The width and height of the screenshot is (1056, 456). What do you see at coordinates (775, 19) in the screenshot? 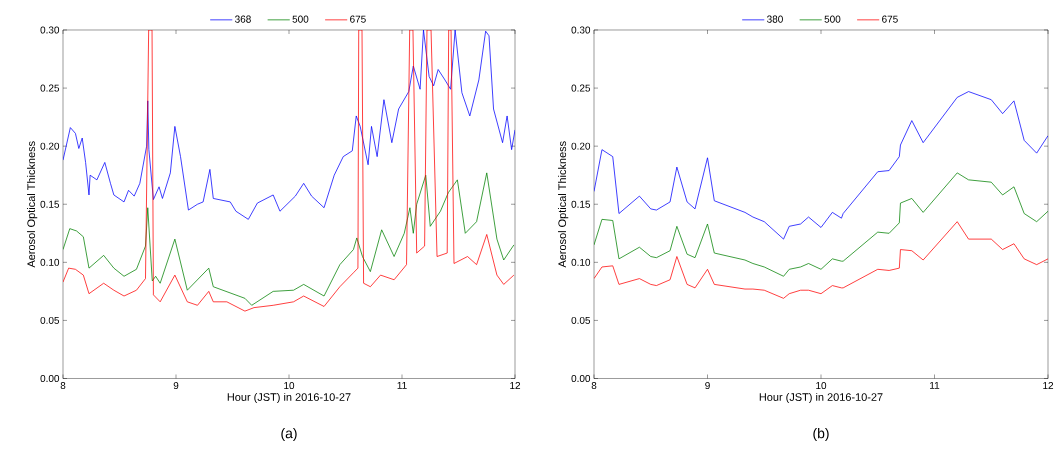
I see `legend-label: 380` at bounding box center [775, 19].